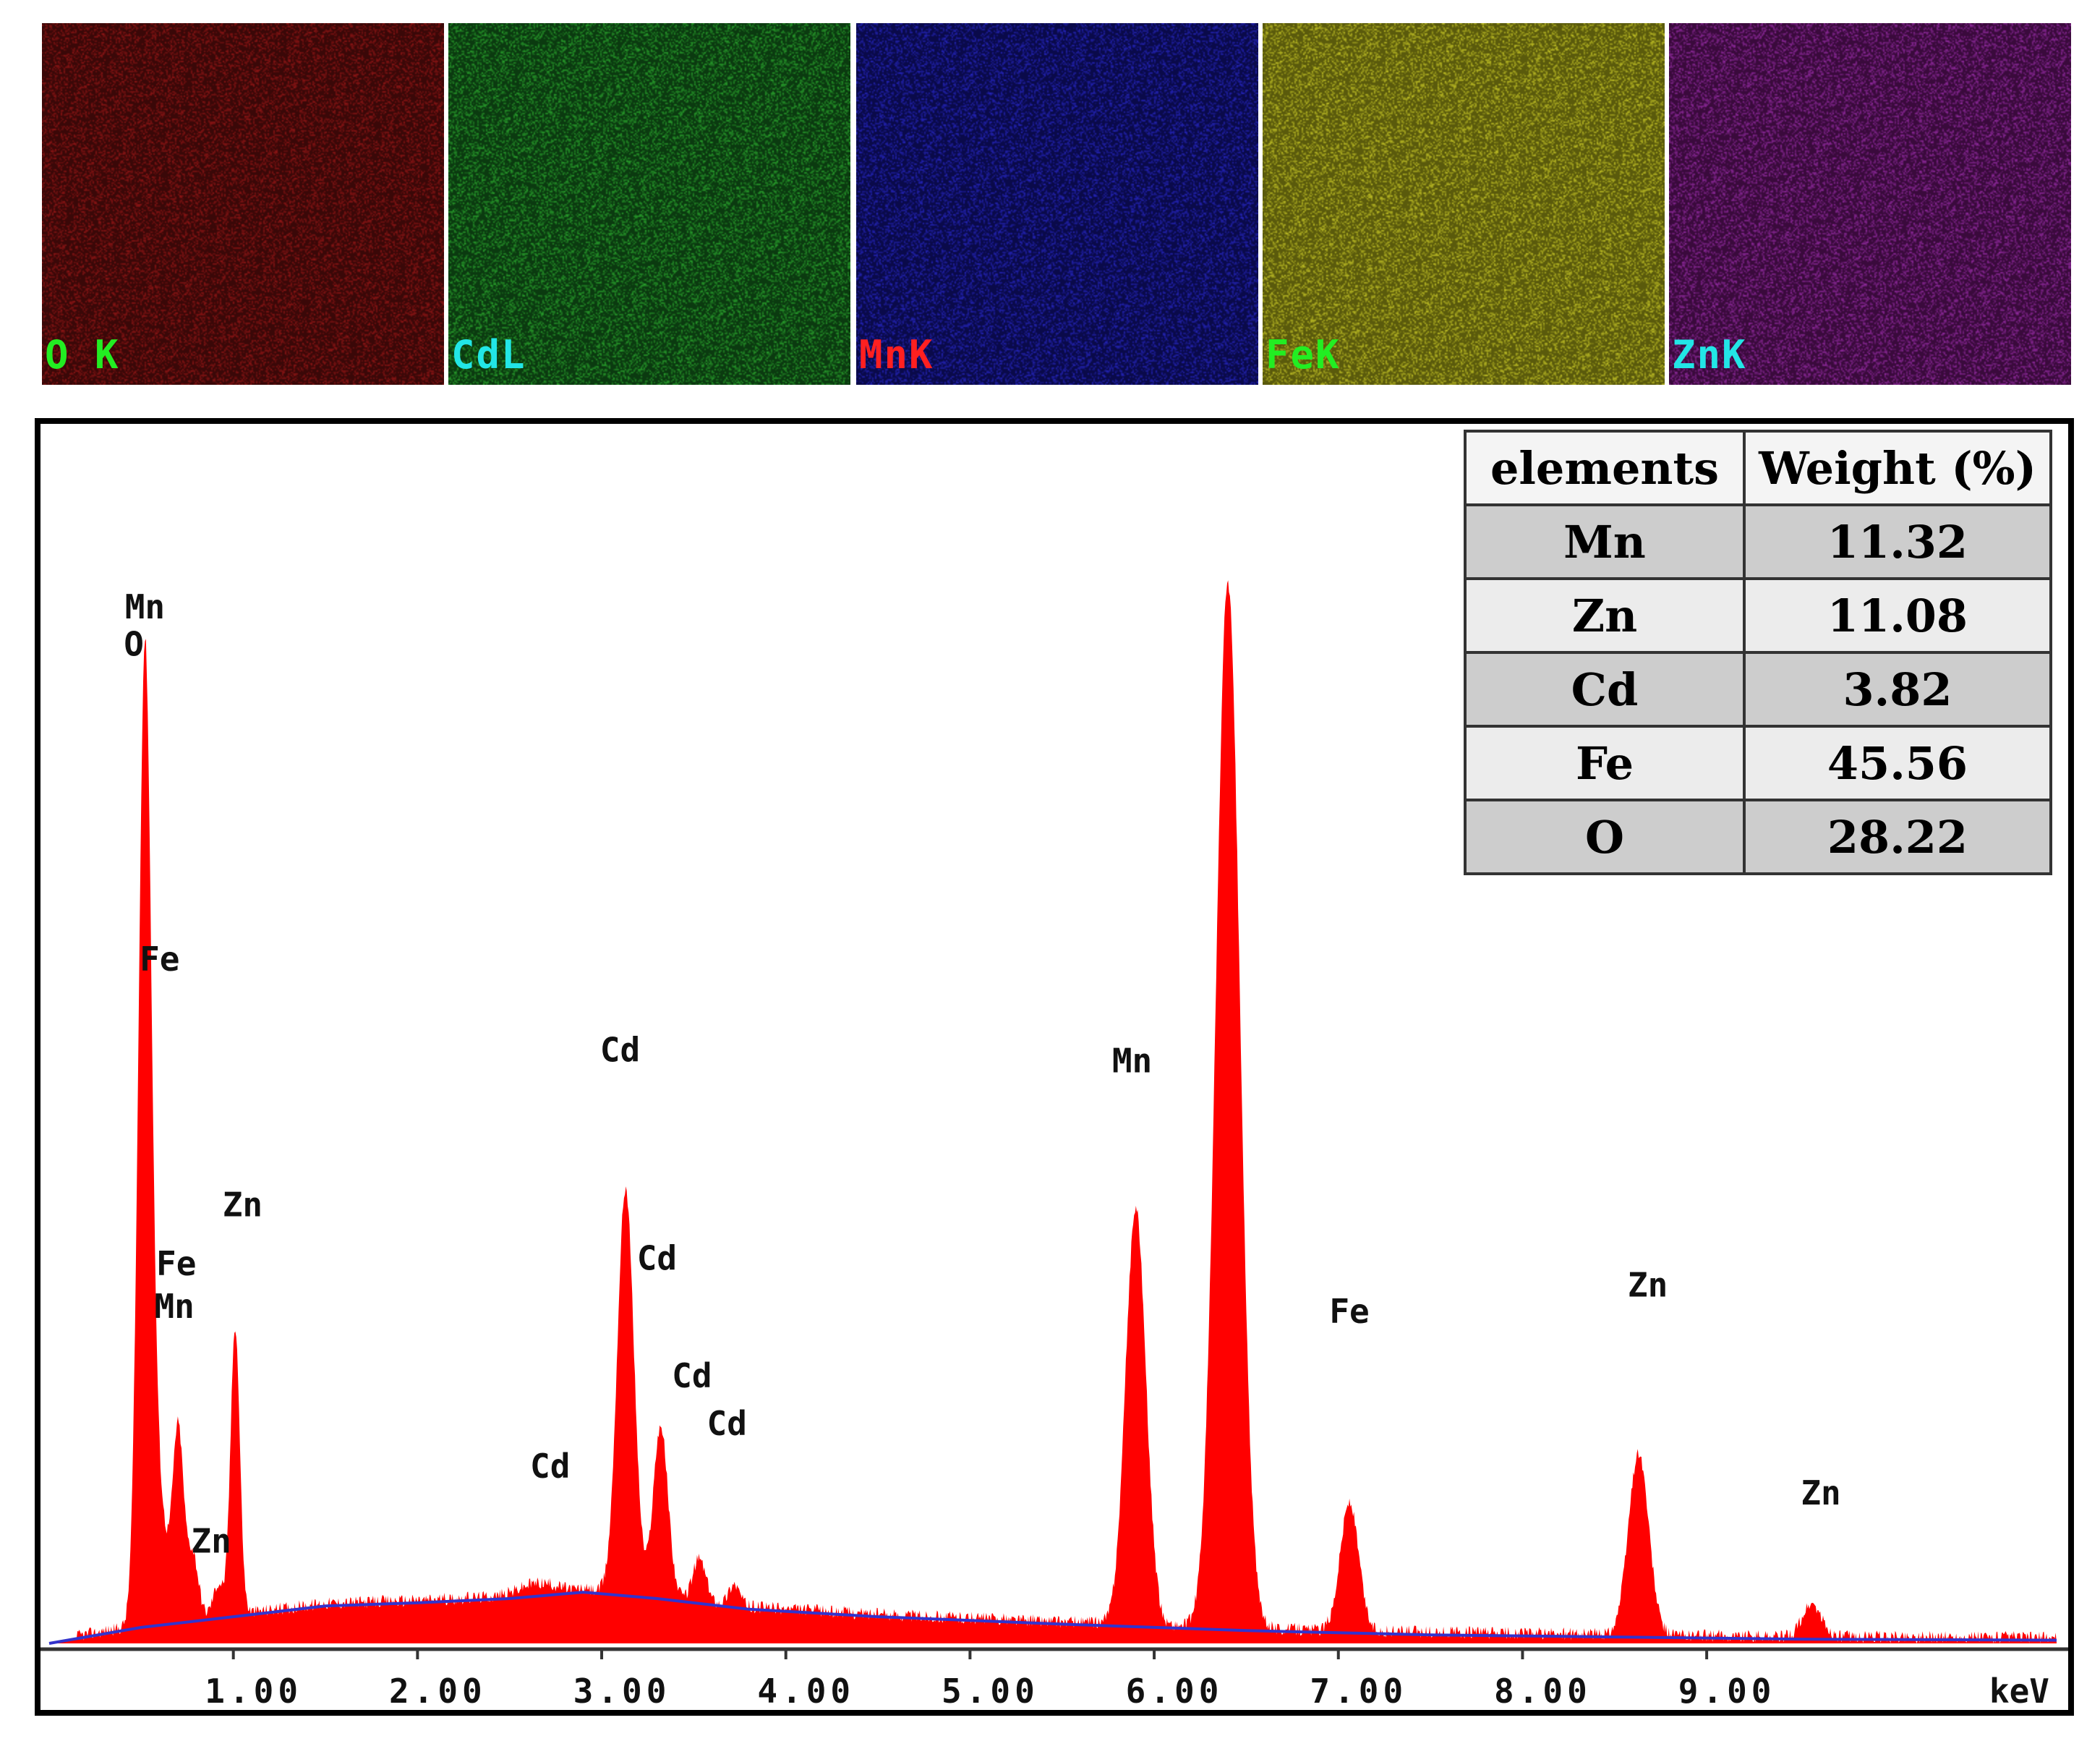 The height and width of the screenshot is (1749, 2100). Describe the element at coordinates (1358, 1691) in the screenshot. I see `x-tick-label: 7.00` at that location.